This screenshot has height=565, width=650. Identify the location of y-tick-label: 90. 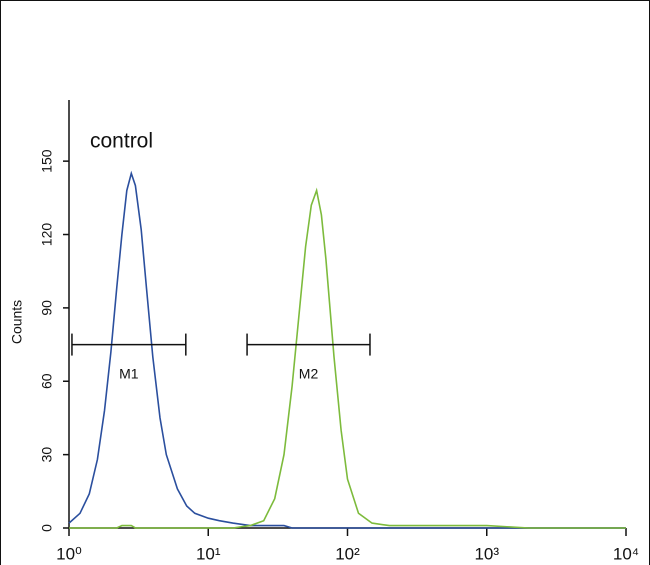
(47, 308).